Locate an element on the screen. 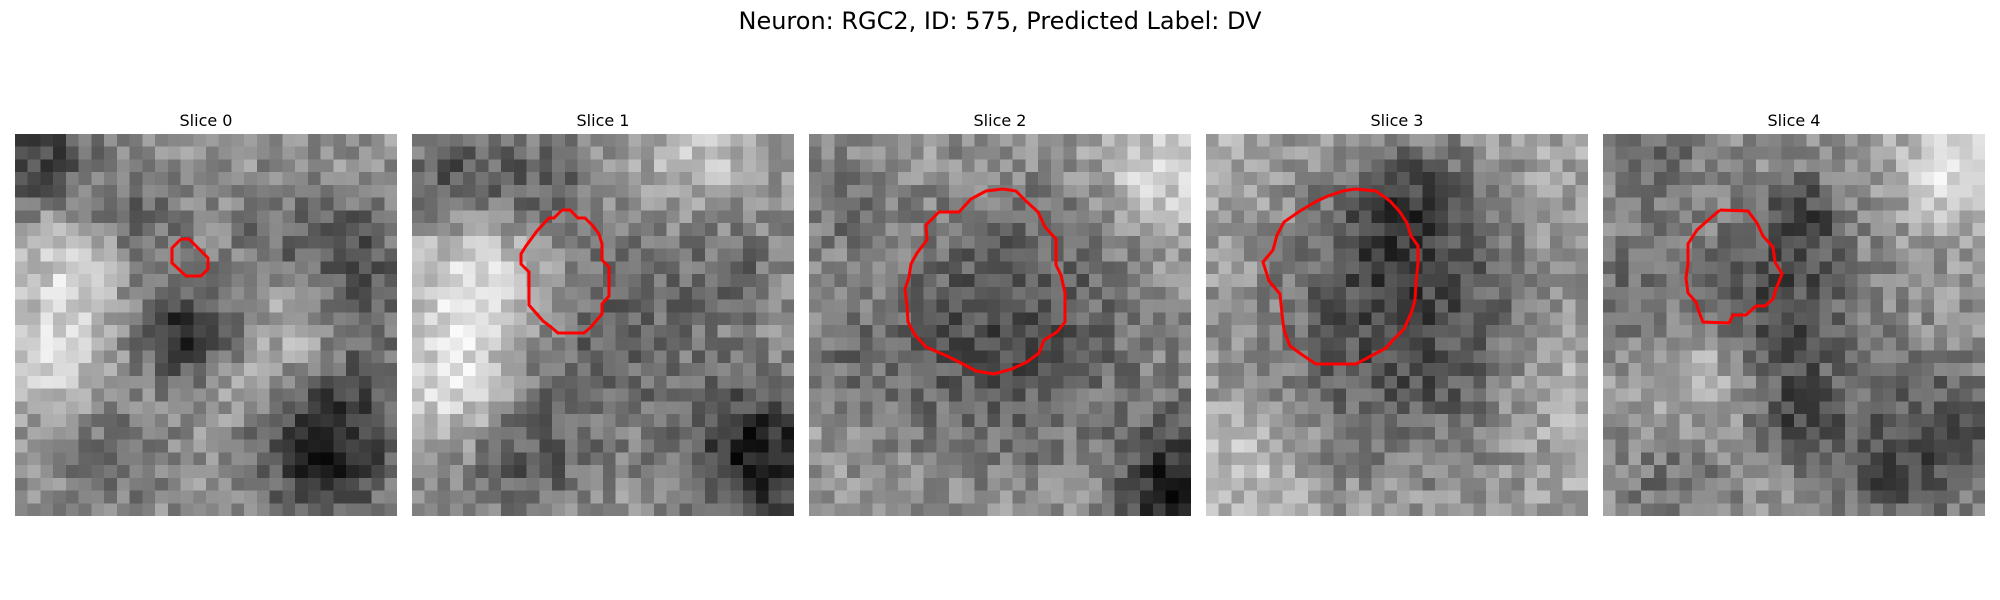 This screenshot has width=2000, height=600. slice-title: Slice 2 is located at coordinates (1000, 120).